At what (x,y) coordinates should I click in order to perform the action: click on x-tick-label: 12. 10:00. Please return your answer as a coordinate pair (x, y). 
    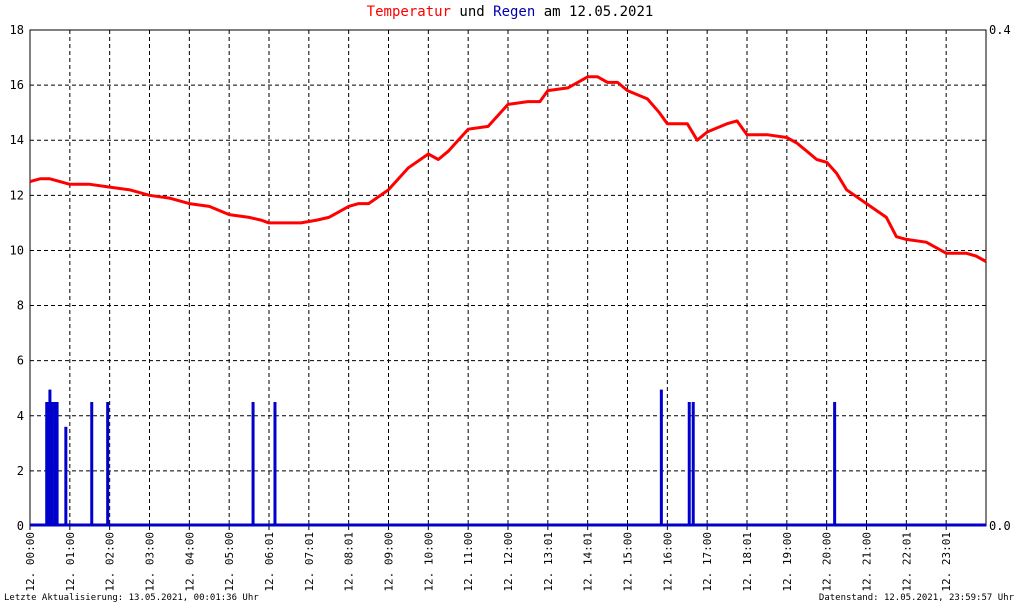
    Looking at the image, I should click on (428, 562).